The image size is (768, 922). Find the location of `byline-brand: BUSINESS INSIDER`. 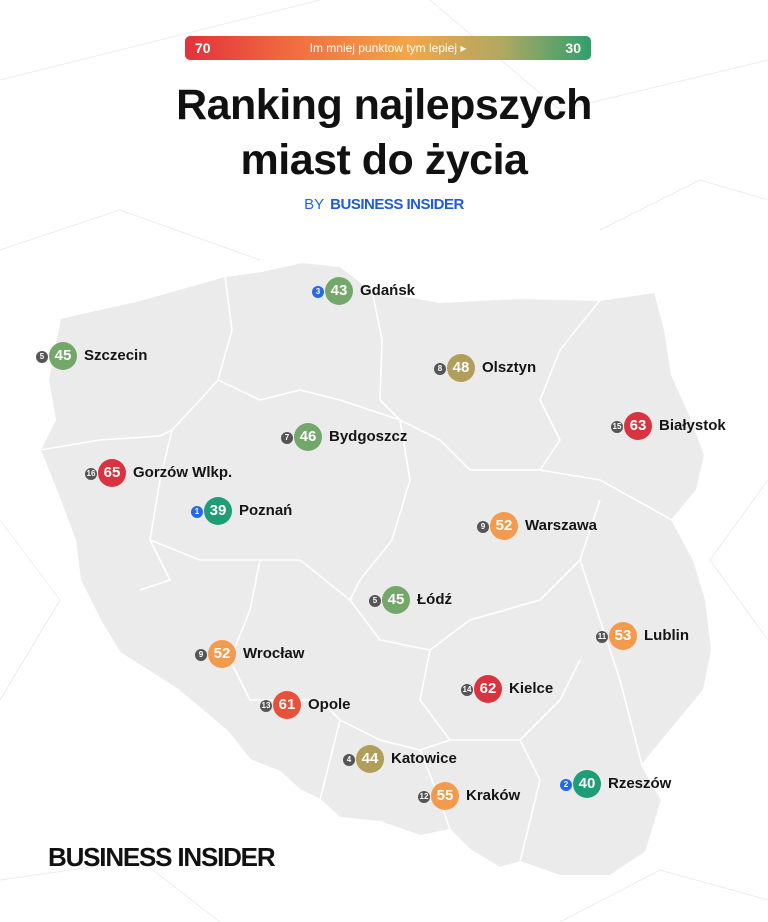

byline-brand: BUSINESS INSIDER is located at coordinates (397, 204).